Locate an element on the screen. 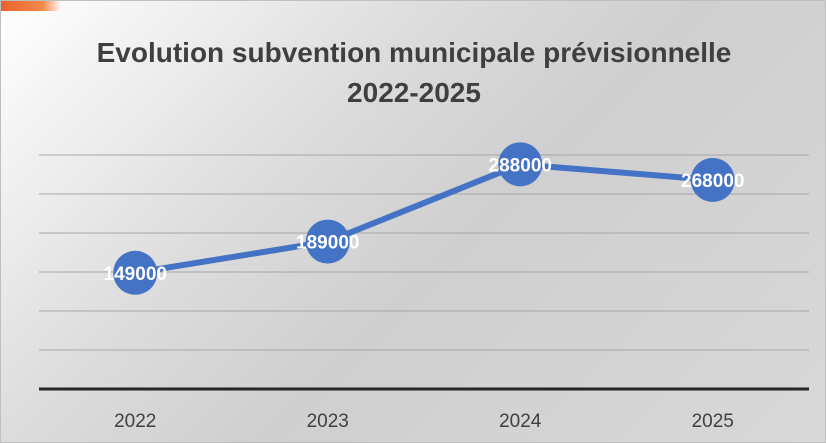  x-tick-label: 2023 is located at coordinates (328, 421).